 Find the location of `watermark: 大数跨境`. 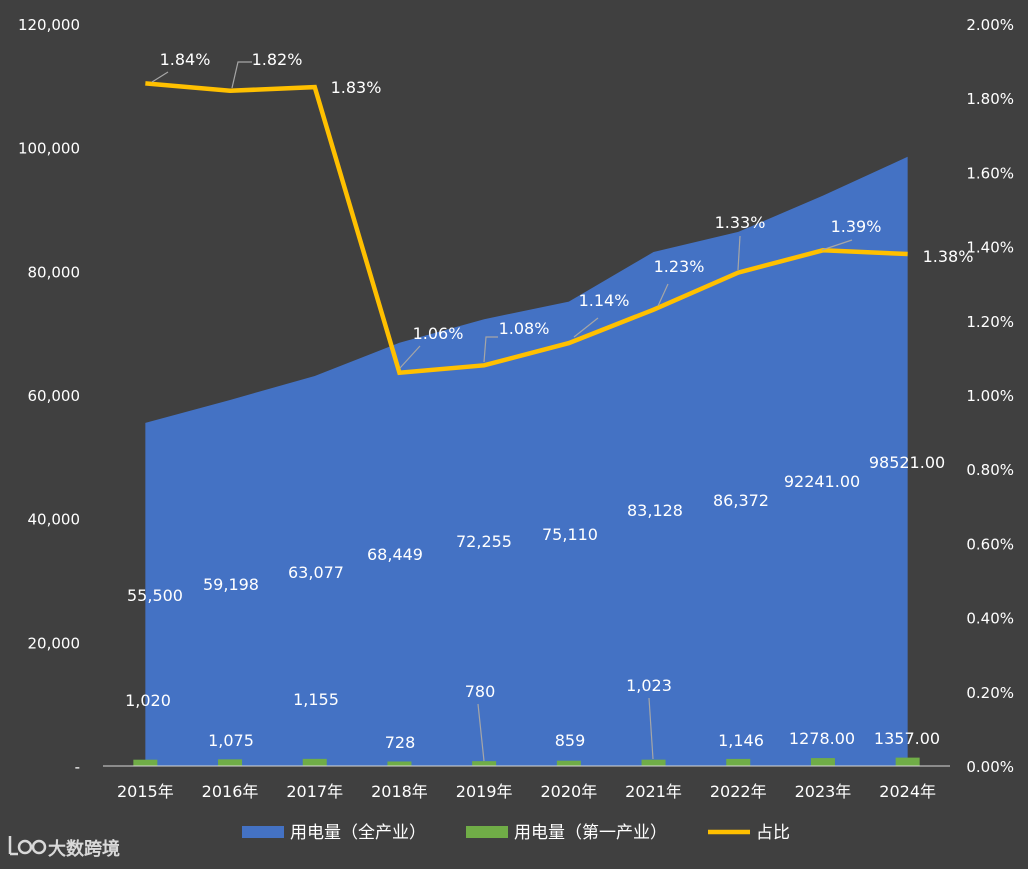

watermark: 大数跨境 is located at coordinates (64, 848).